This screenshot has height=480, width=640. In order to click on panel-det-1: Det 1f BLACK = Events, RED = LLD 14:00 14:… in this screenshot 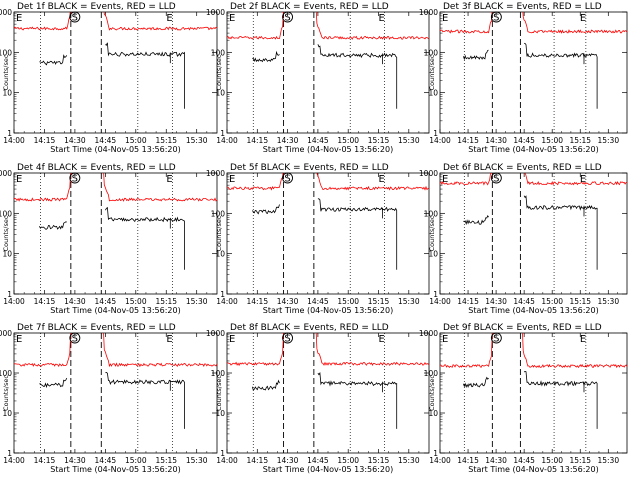, I will do `click(109, 78)`.